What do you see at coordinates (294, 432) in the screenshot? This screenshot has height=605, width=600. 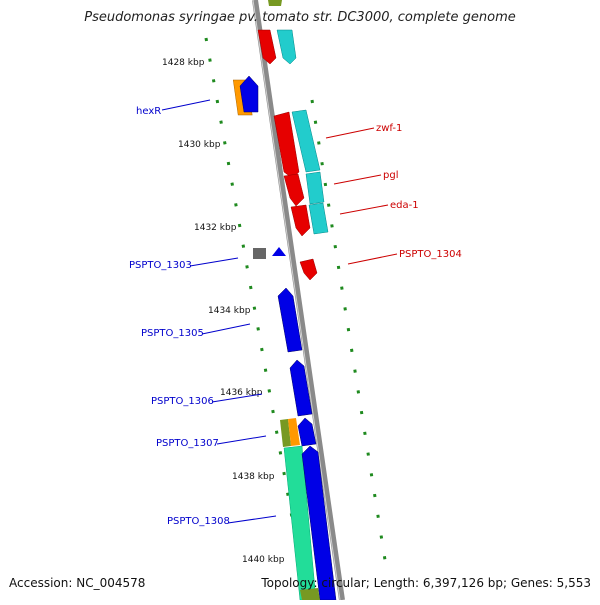 I see `gene-pspto-1307-orange` at bounding box center [294, 432].